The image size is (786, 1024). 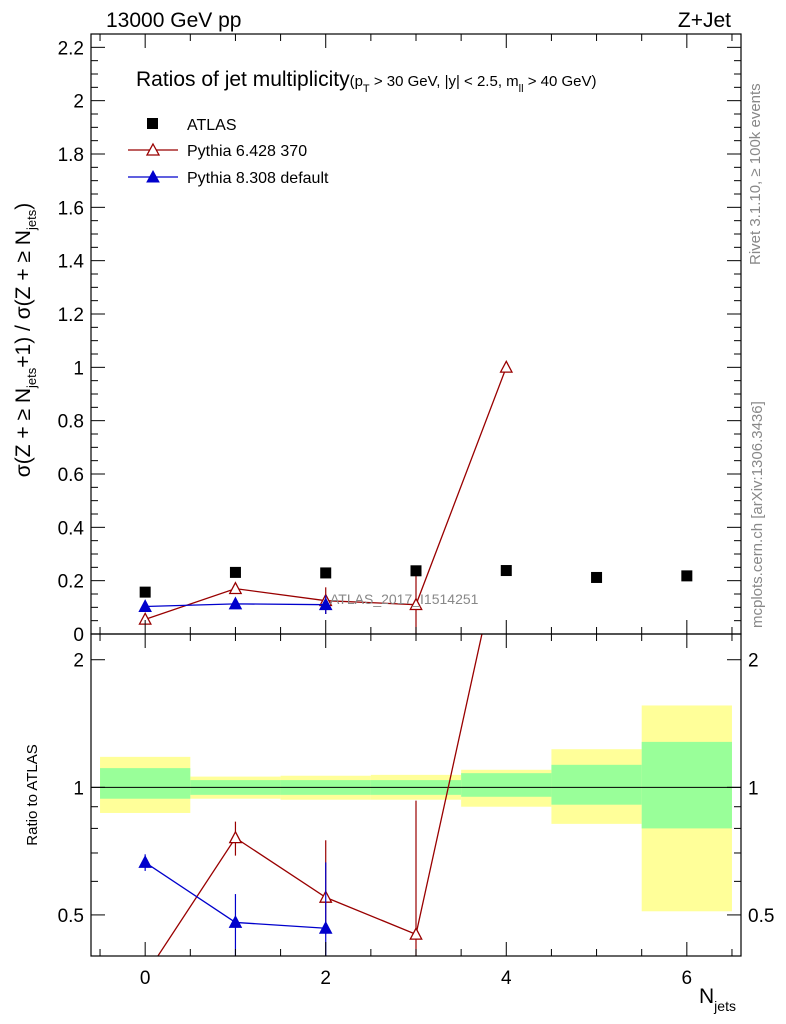 I want to click on title-cut-p-sub: T, so click(x=366, y=89).